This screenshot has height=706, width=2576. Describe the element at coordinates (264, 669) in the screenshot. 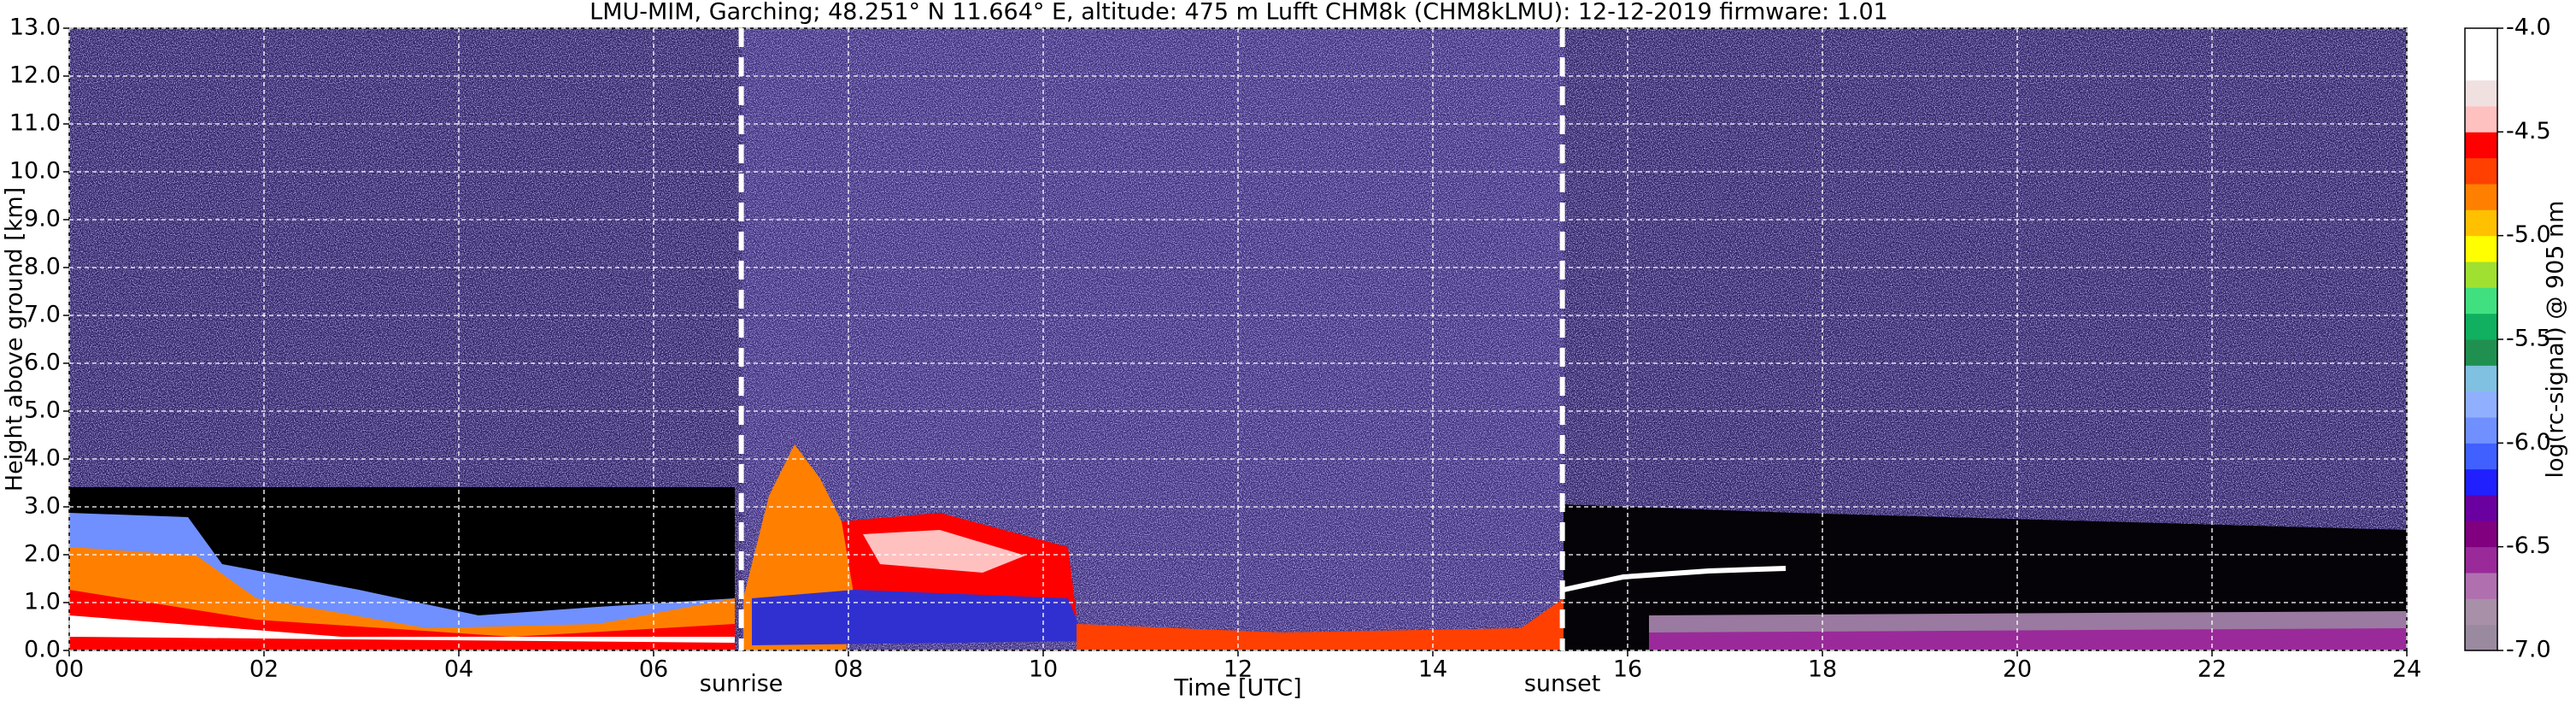

I see `x-tick-label: 02` at that location.